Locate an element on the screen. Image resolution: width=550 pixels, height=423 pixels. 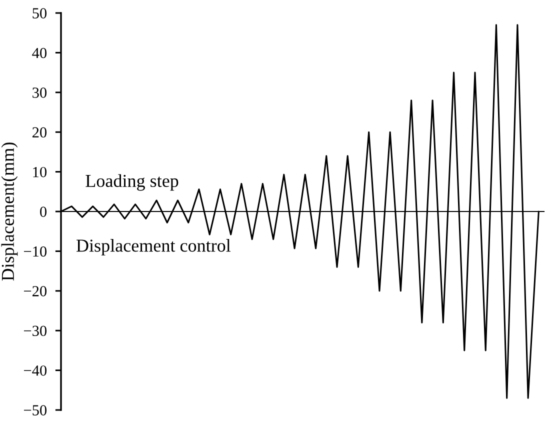
y-tick-label: −50 is located at coordinates (35, 410).